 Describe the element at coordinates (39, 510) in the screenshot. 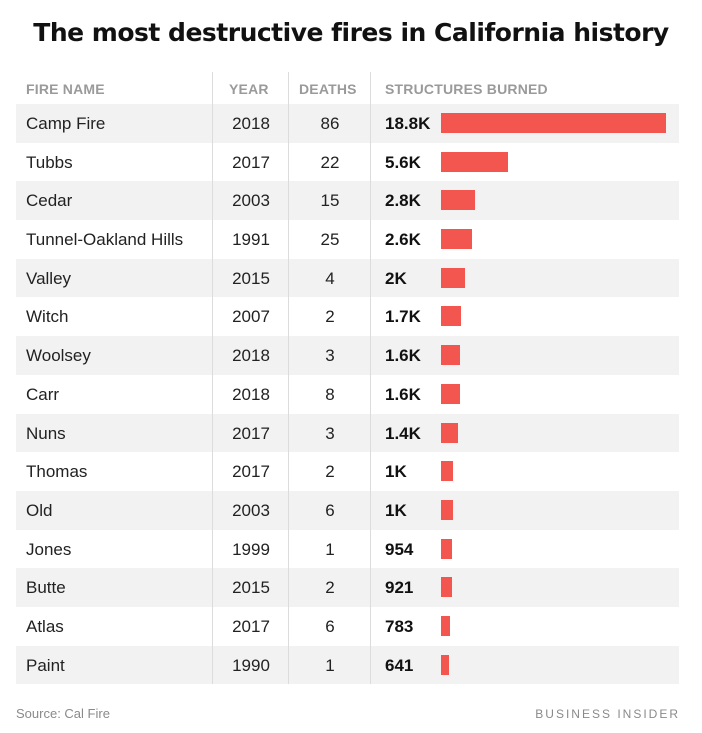

I see `fire-name-cell: Old` at that location.